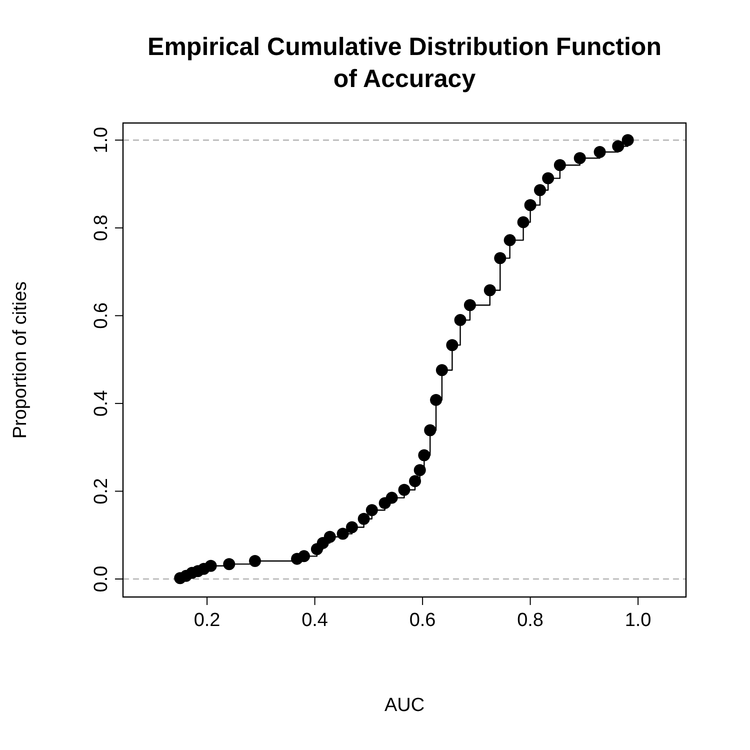 This screenshot has height=750, width=750. I want to click on y-tick-label: 0.6, so click(101, 315).